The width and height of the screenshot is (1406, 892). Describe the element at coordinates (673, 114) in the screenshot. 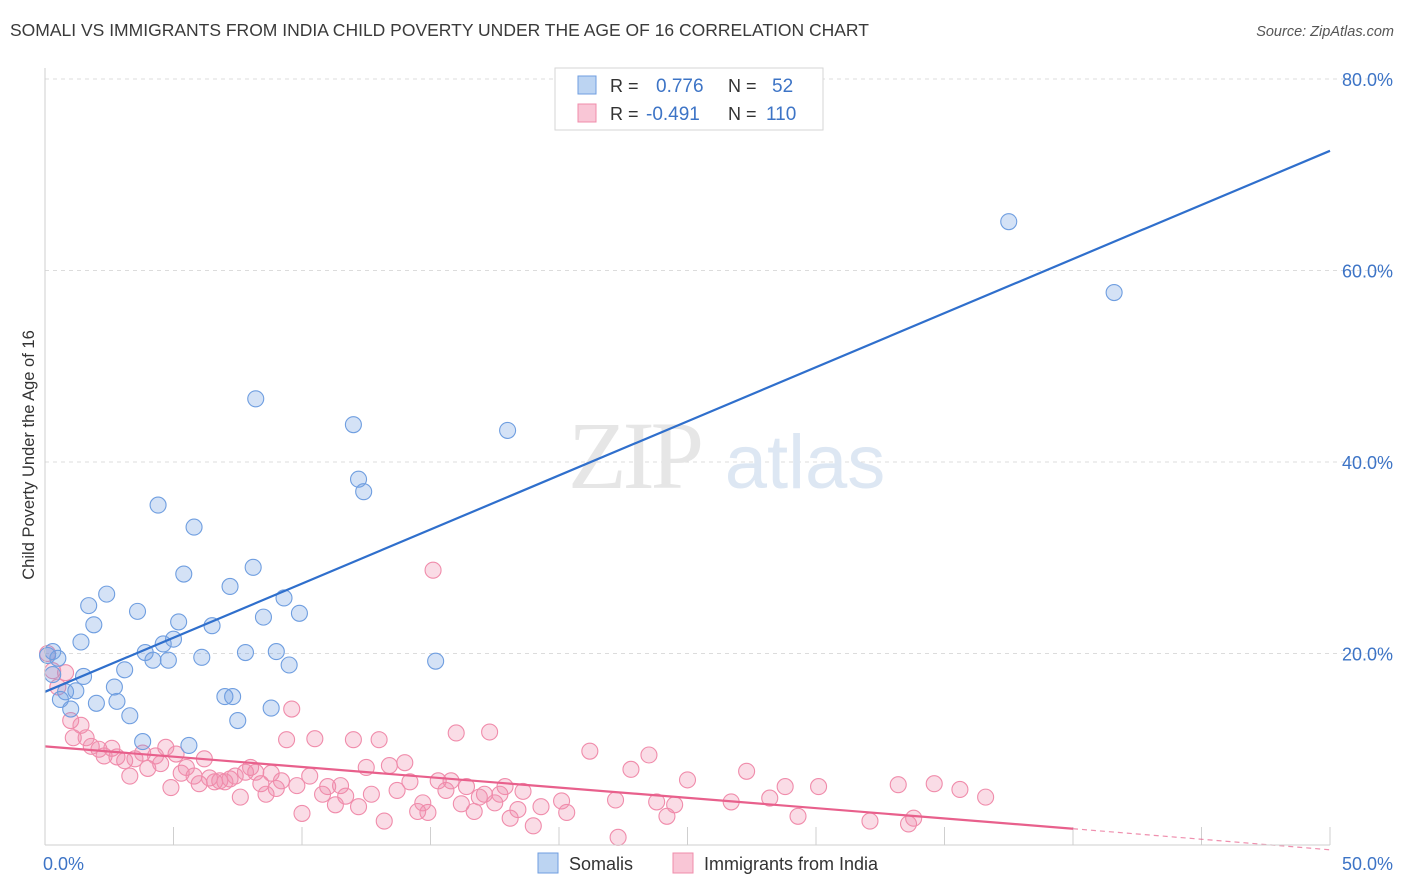

I see `stats-r-value-india: -0.491` at that location.